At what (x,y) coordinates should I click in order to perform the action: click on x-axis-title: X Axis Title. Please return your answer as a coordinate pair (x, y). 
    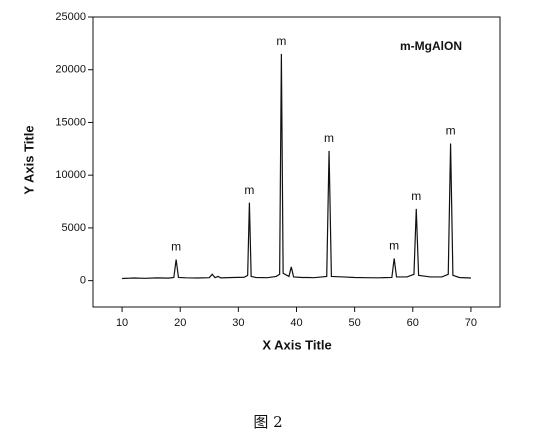
    Looking at the image, I should click on (296, 344).